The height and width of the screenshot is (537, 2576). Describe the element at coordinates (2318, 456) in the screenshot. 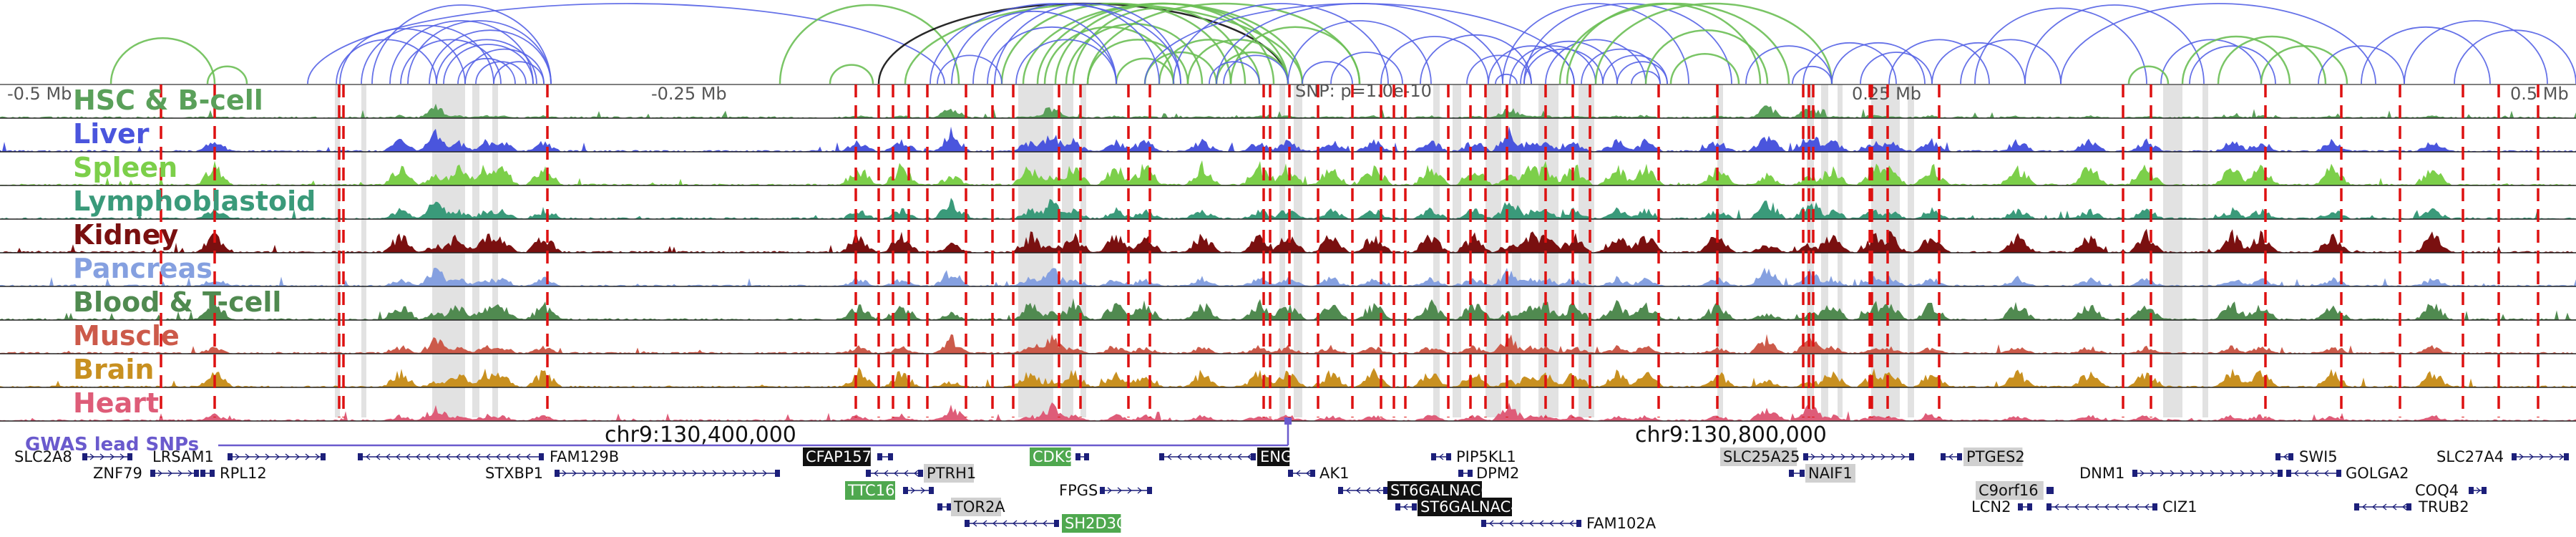

I see `gene-label: SWI5` at that location.